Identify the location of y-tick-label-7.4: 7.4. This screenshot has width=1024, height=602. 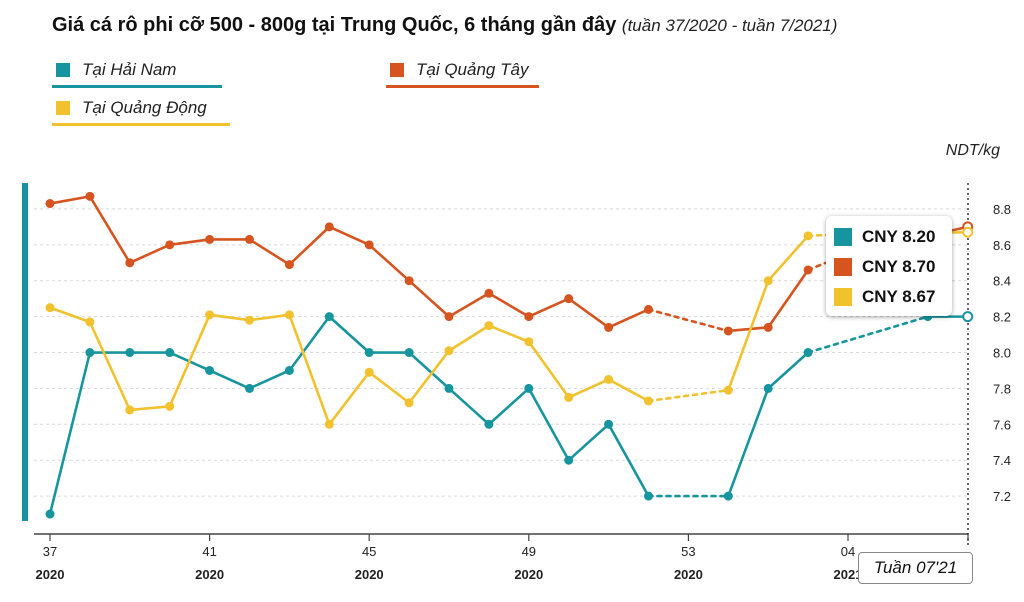
(1002, 460).